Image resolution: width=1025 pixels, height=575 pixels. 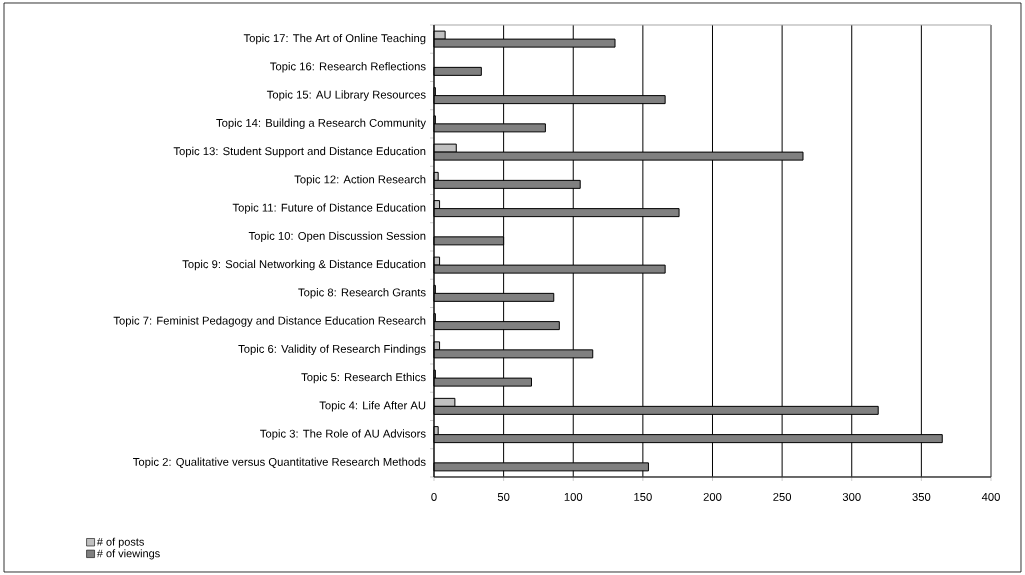 I want to click on x-tick-label: 0, so click(x=434, y=496).